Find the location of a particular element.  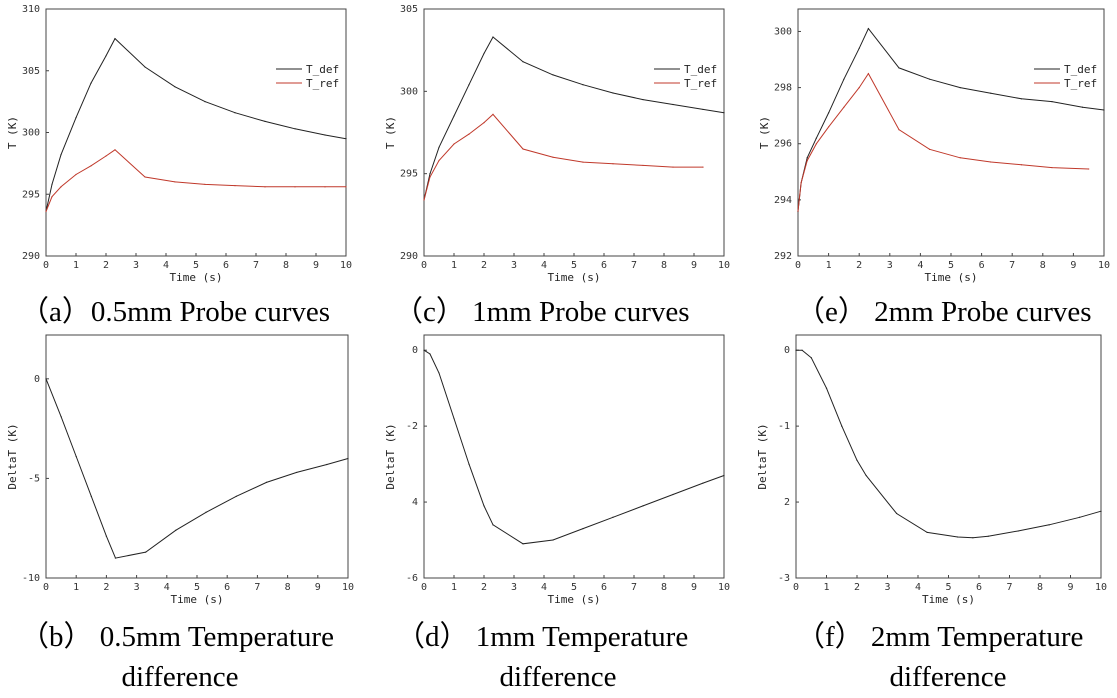

y-tick-label: 295 is located at coordinates (31, 194).